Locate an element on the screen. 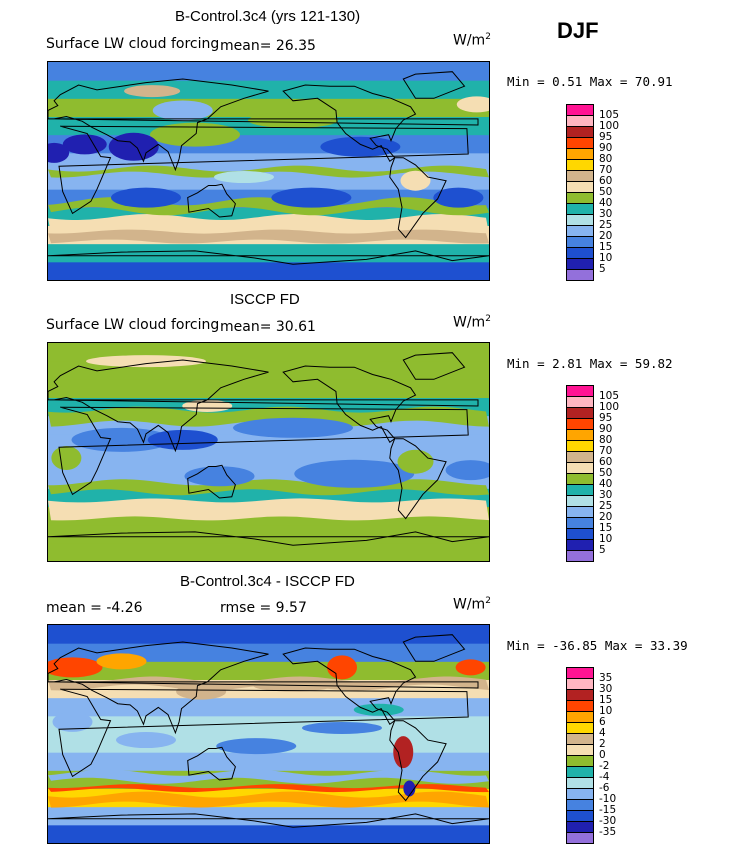 The image size is (733, 850). colorbar-level-label: -30 is located at coordinates (608, 821).